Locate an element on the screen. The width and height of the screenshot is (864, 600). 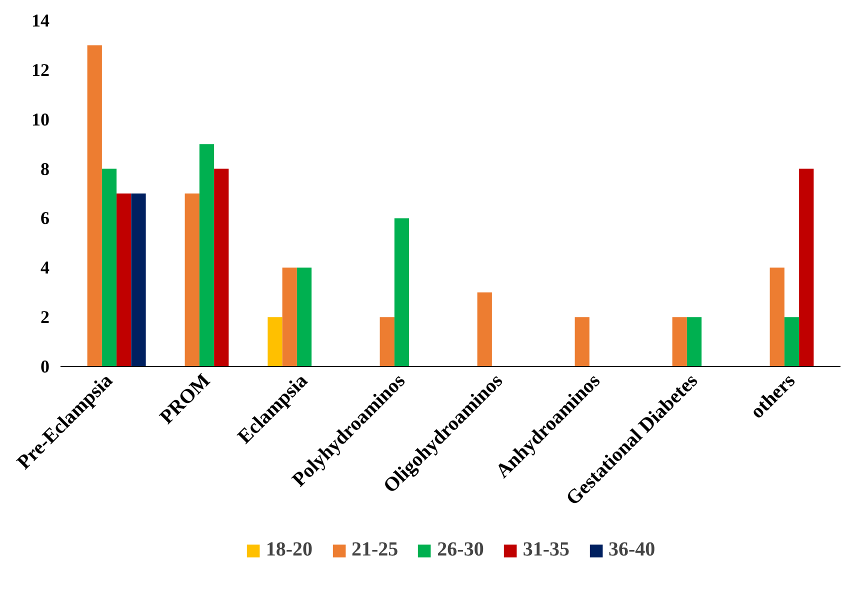
legend-label: 26-30 is located at coordinates (460, 550).